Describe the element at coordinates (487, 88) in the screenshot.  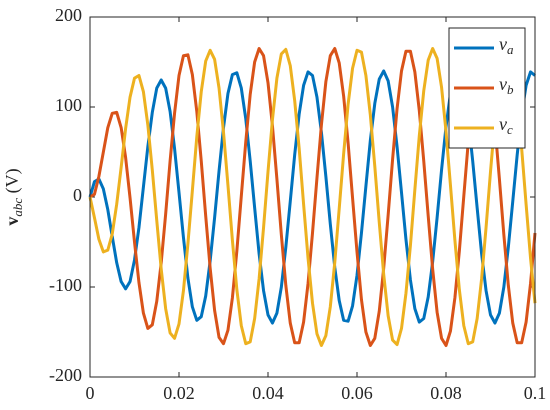
I see `legend: va vb vc` at that location.